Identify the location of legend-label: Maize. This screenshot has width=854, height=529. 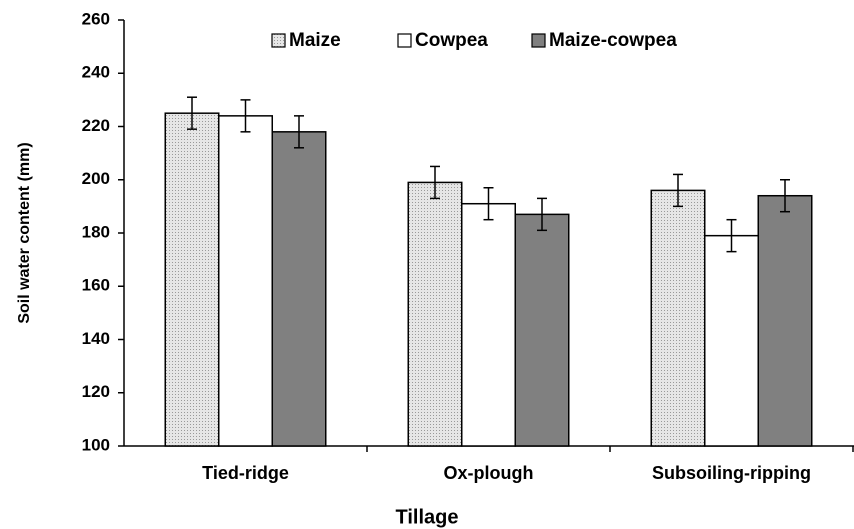
(315, 40).